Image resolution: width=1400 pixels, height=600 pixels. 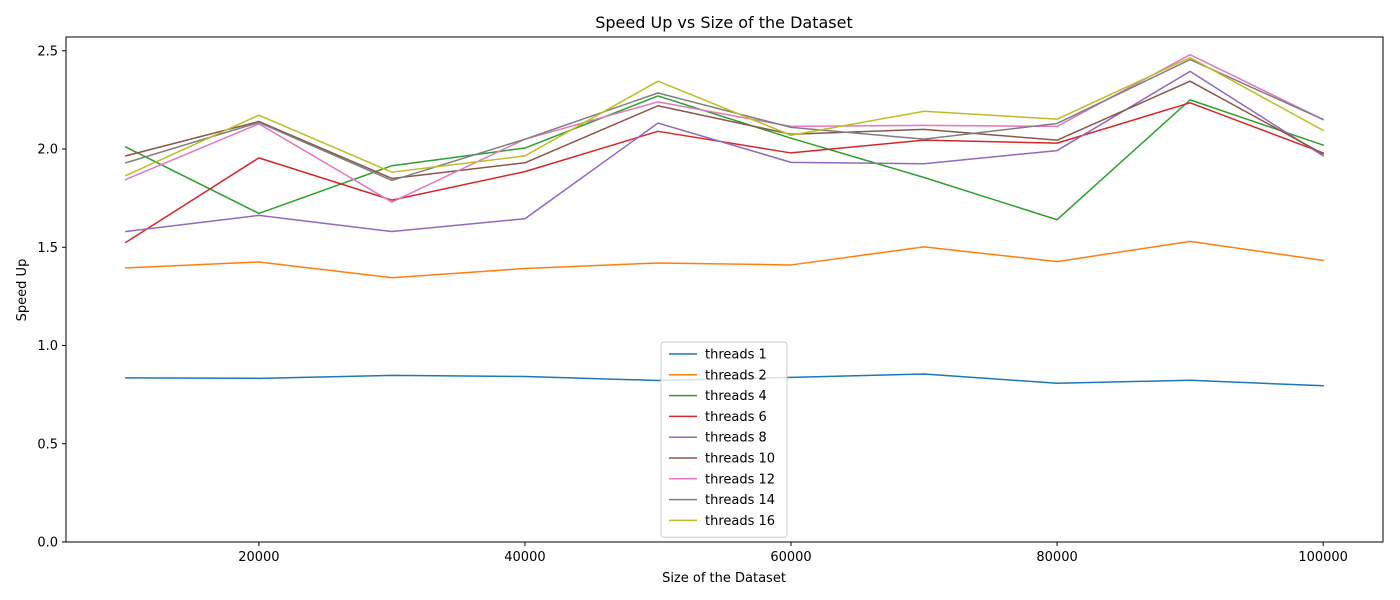 I want to click on legend-entry-label: threads 6, so click(x=736, y=417).